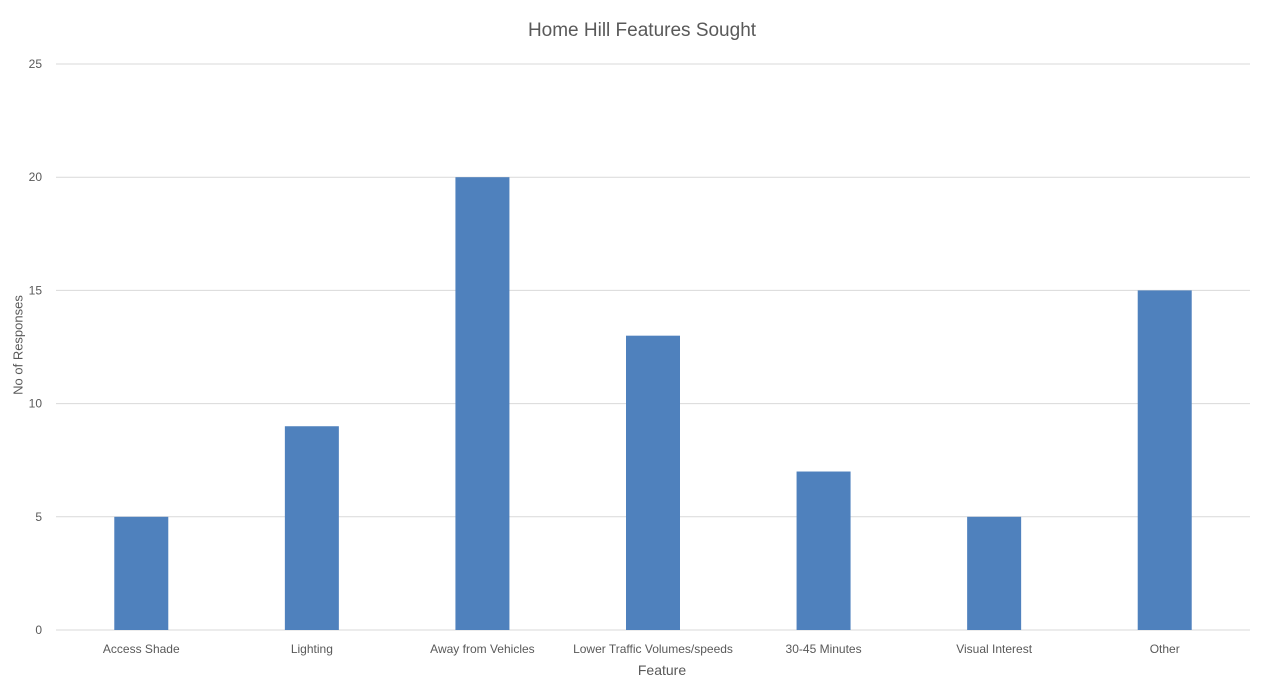 This screenshot has width=1284, height=690. What do you see at coordinates (36, 64) in the screenshot?
I see `y-tick-label: 25` at bounding box center [36, 64].